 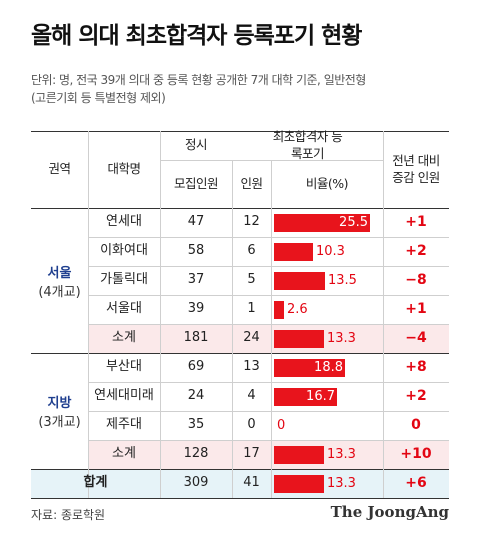 I want to click on recruit-value: 35, so click(x=196, y=425).